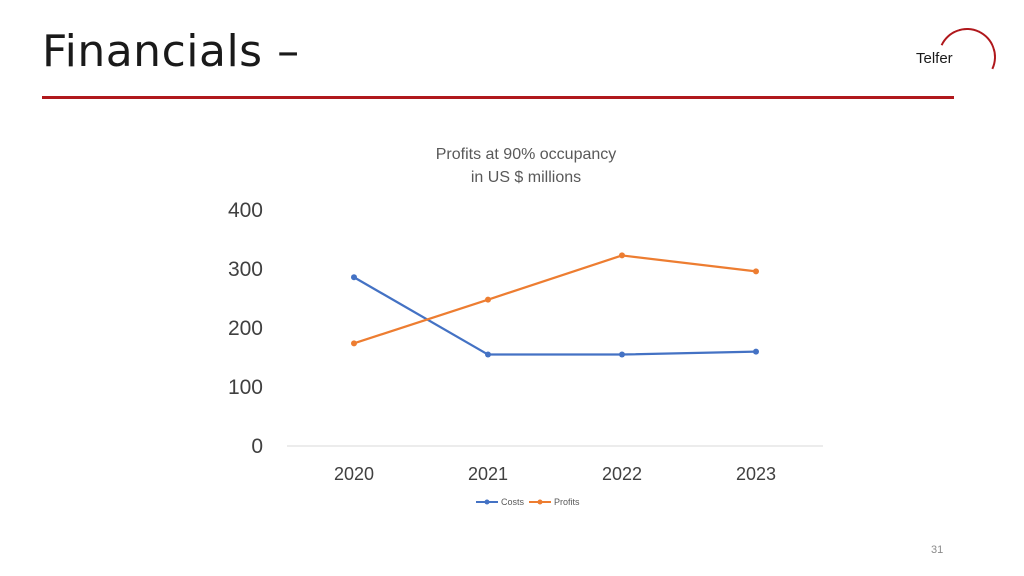 The height and width of the screenshot is (576, 1024). I want to click on title-divider, so click(498, 97).